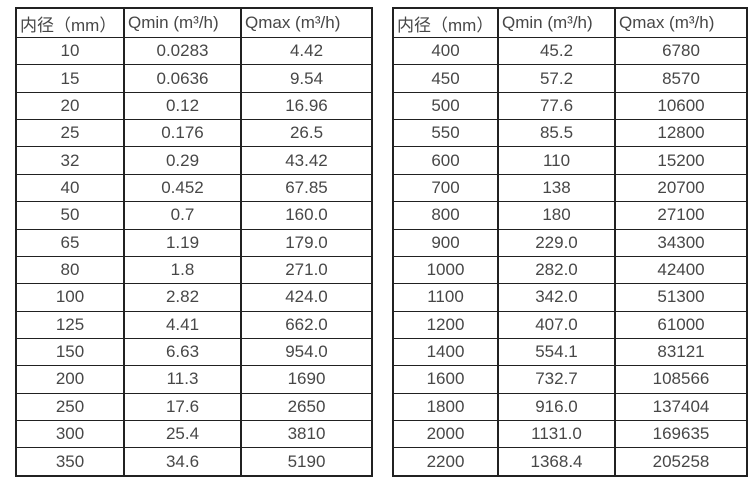  I want to click on table-cell: 85.5, so click(556, 133).